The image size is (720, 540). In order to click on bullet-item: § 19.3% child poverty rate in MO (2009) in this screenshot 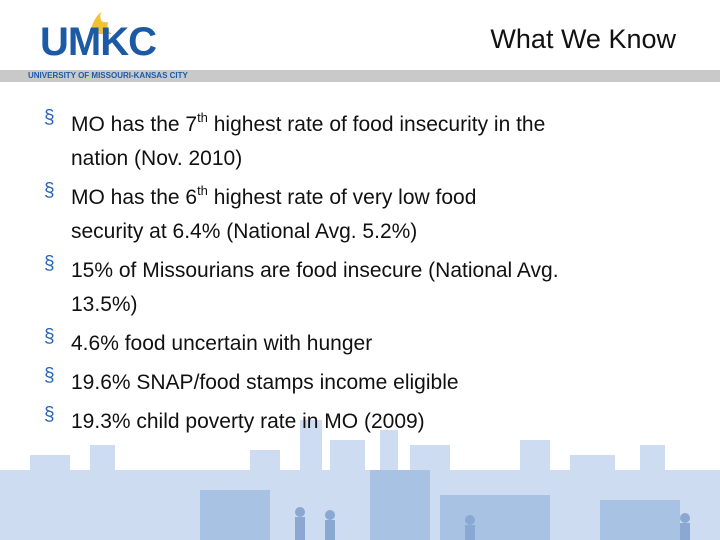, I will do `click(279, 421)`.